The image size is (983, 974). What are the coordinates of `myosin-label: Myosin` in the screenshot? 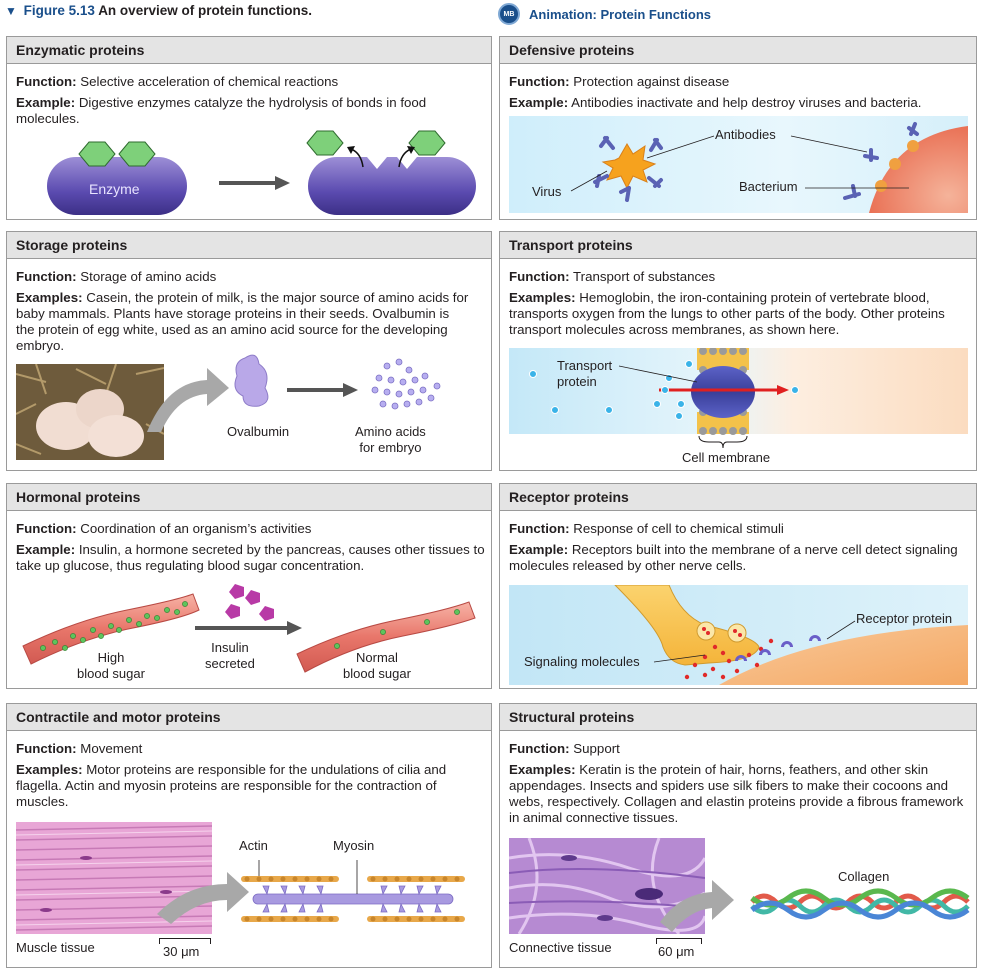 It's located at (354, 845).